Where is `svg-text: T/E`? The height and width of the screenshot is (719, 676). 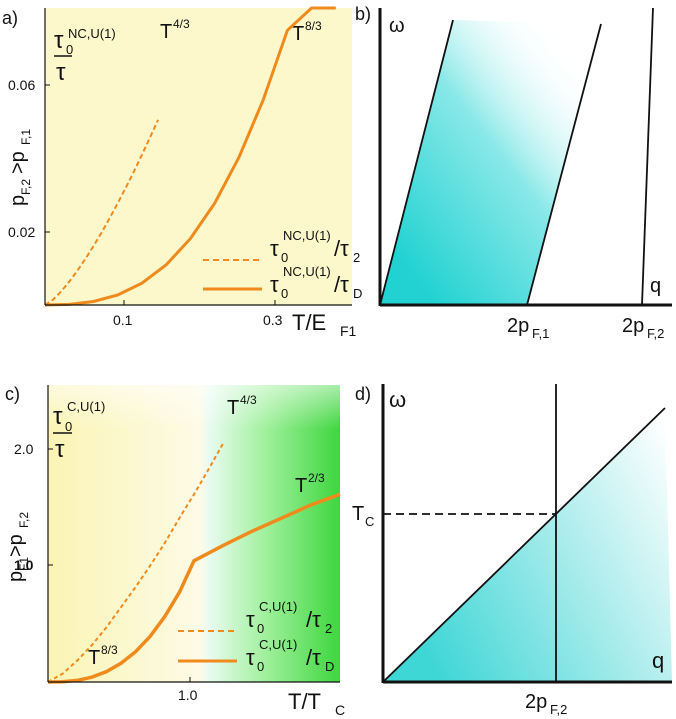
svg-text: T/E is located at coordinates (309, 322).